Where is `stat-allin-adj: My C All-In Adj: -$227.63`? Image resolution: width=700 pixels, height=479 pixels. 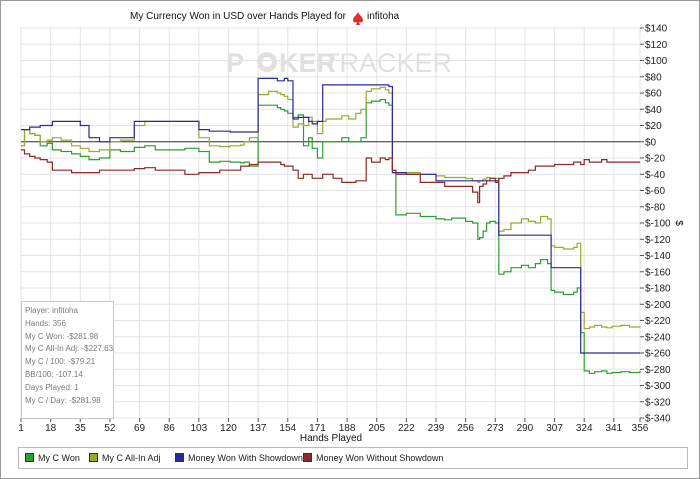
stat-allin-adj: My C All-In Adj: -$227.63 is located at coordinates (69, 349).